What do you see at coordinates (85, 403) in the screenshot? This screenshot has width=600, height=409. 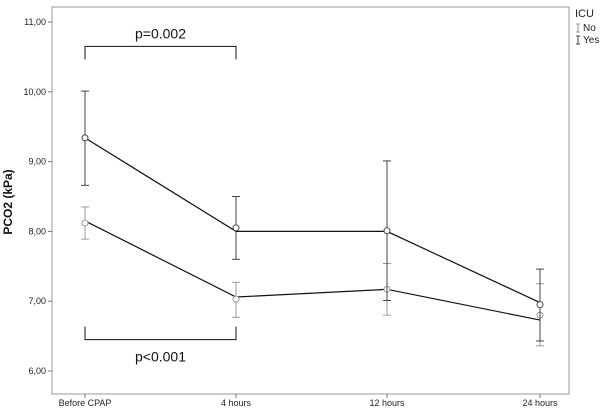 I see `x-tick-label: Before CPAP` at bounding box center [85, 403].